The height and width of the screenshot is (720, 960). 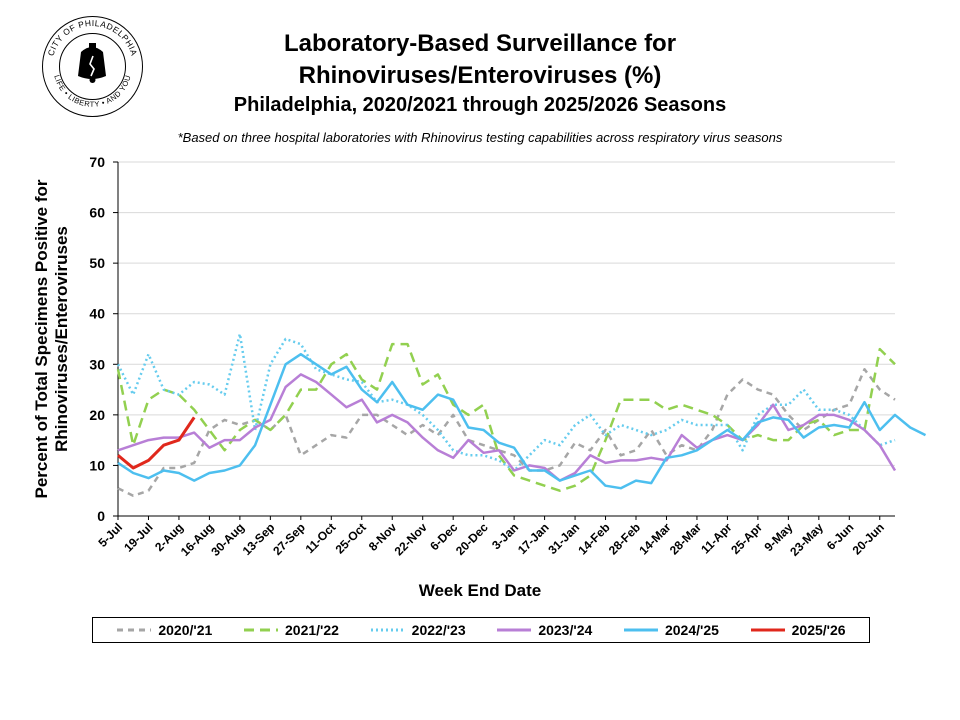 I want to click on x-tick-label: 14-Feb, so click(x=593, y=538).